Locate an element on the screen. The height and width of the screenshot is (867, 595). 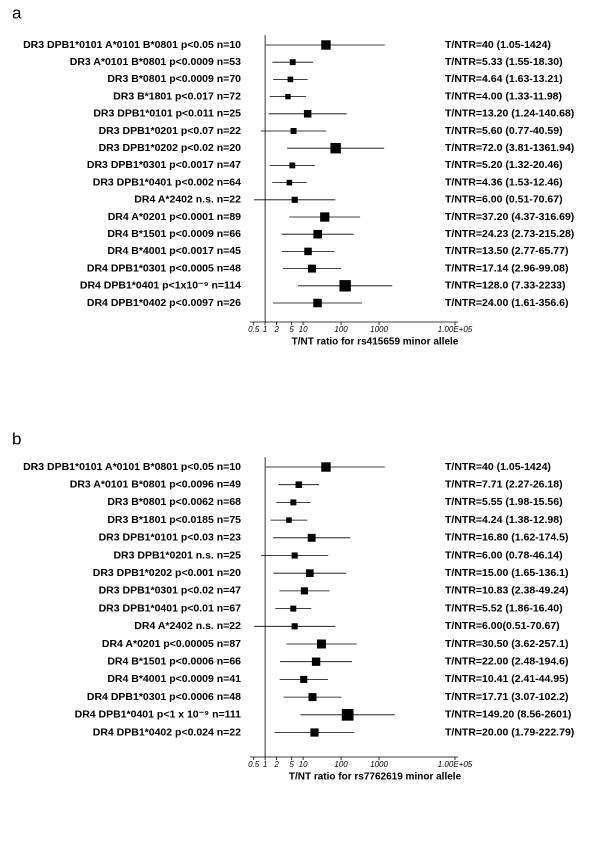
row-label: DR3 DPB1*0401 p<0.002 n=64 is located at coordinates (167, 182).